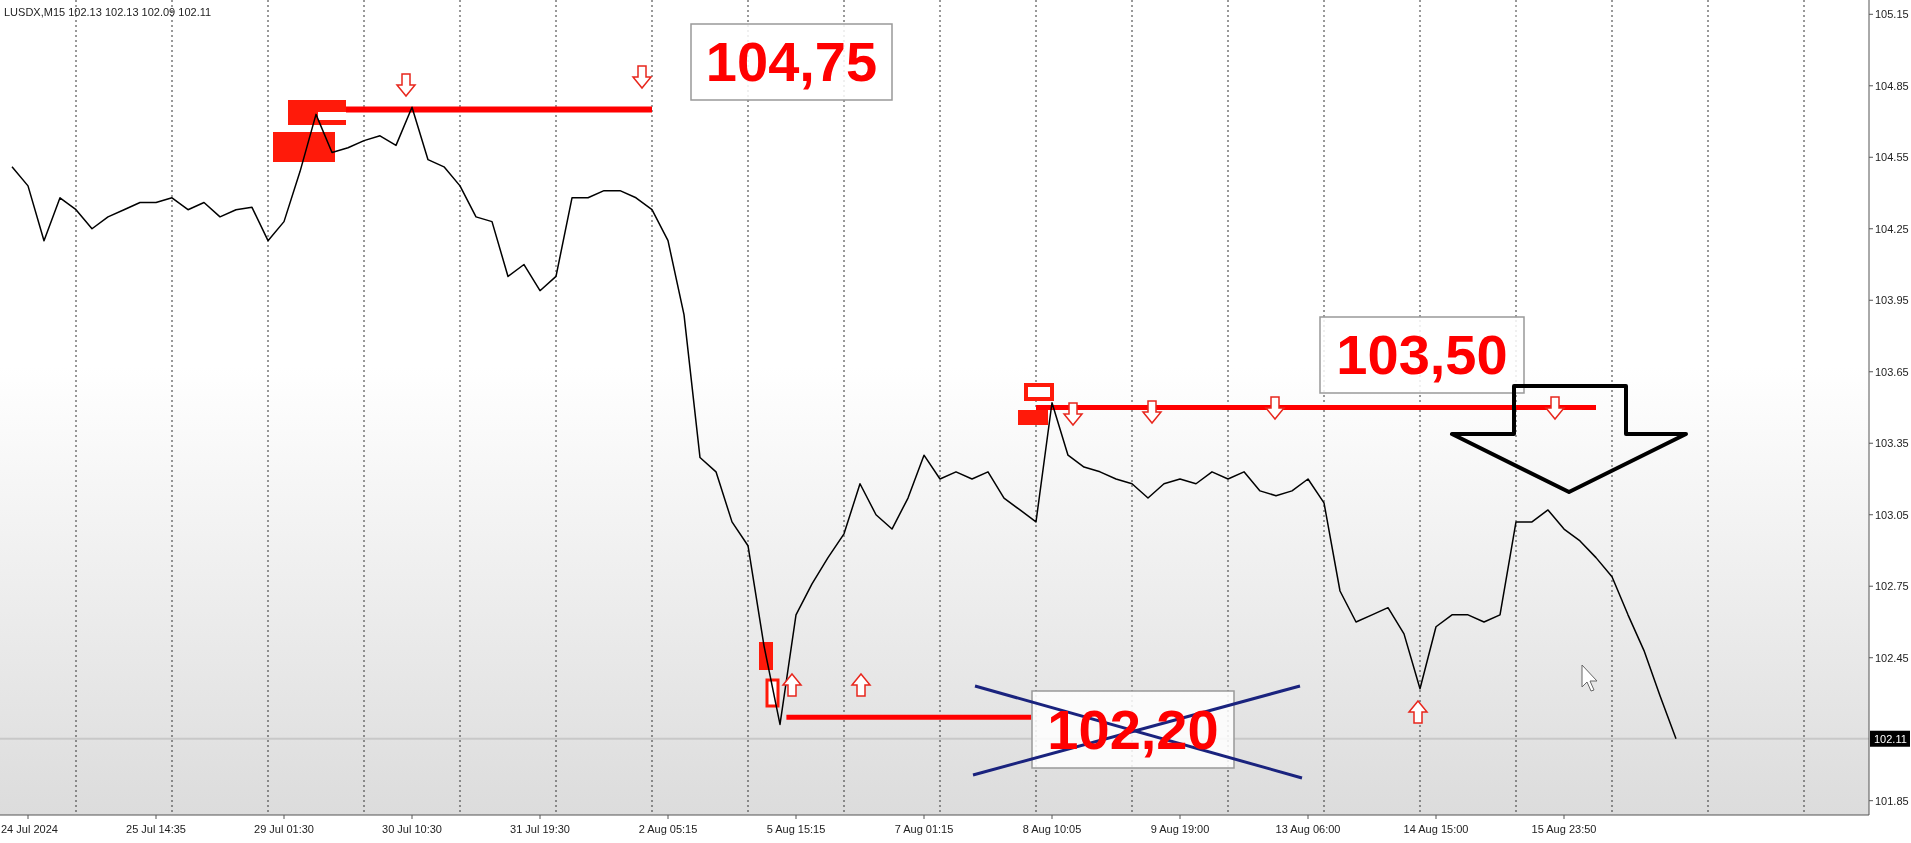  What do you see at coordinates (1892, 228) in the screenshot?
I see `y-tick-label: 104.25` at bounding box center [1892, 228].